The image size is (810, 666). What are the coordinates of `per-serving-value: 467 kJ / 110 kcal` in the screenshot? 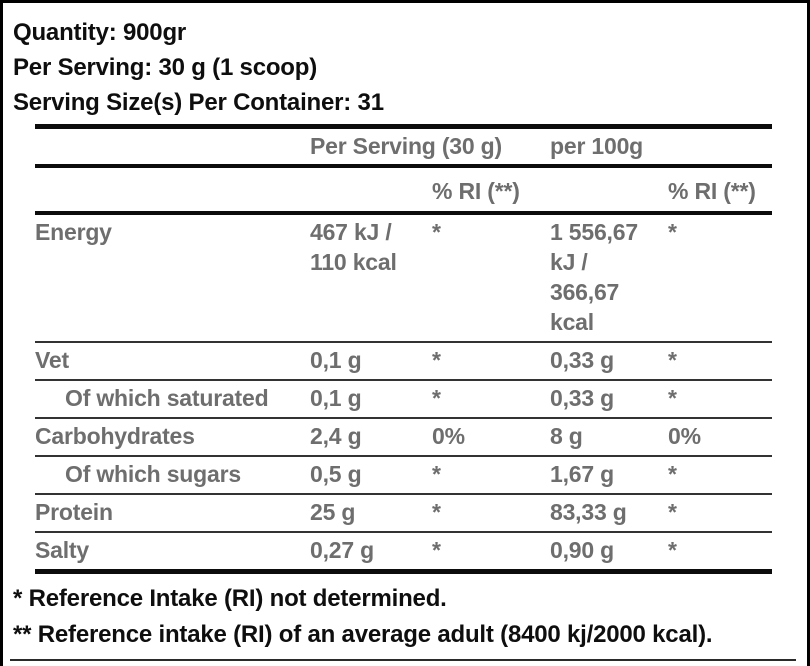 It's located at (371, 278).